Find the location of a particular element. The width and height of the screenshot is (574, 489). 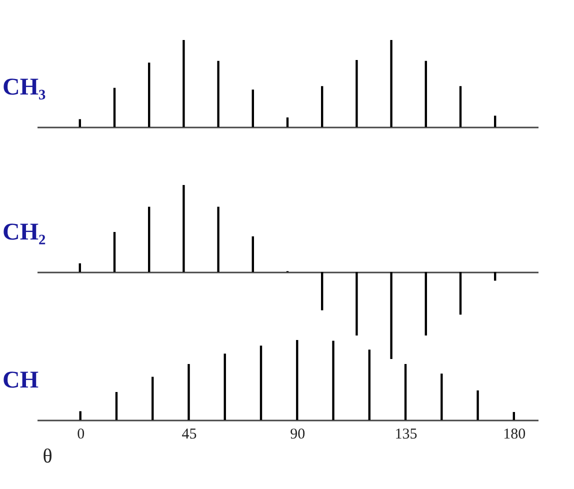

x-tick-label: 0 is located at coordinates (81, 434).